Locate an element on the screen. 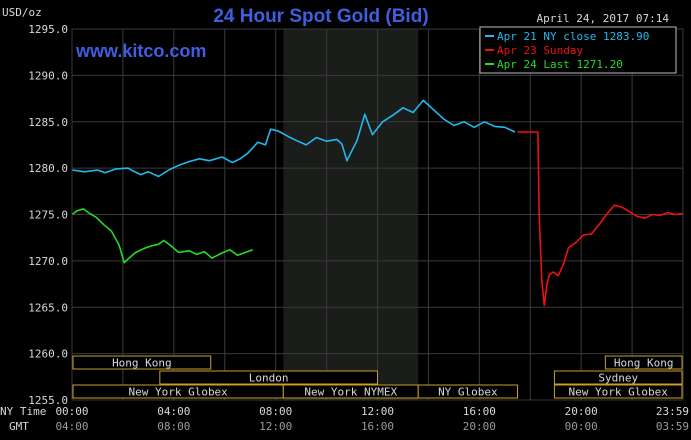 The width and height of the screenshot is (691, 440). gmt-time-tick: 16:00 is located at coordinates (377, 426).